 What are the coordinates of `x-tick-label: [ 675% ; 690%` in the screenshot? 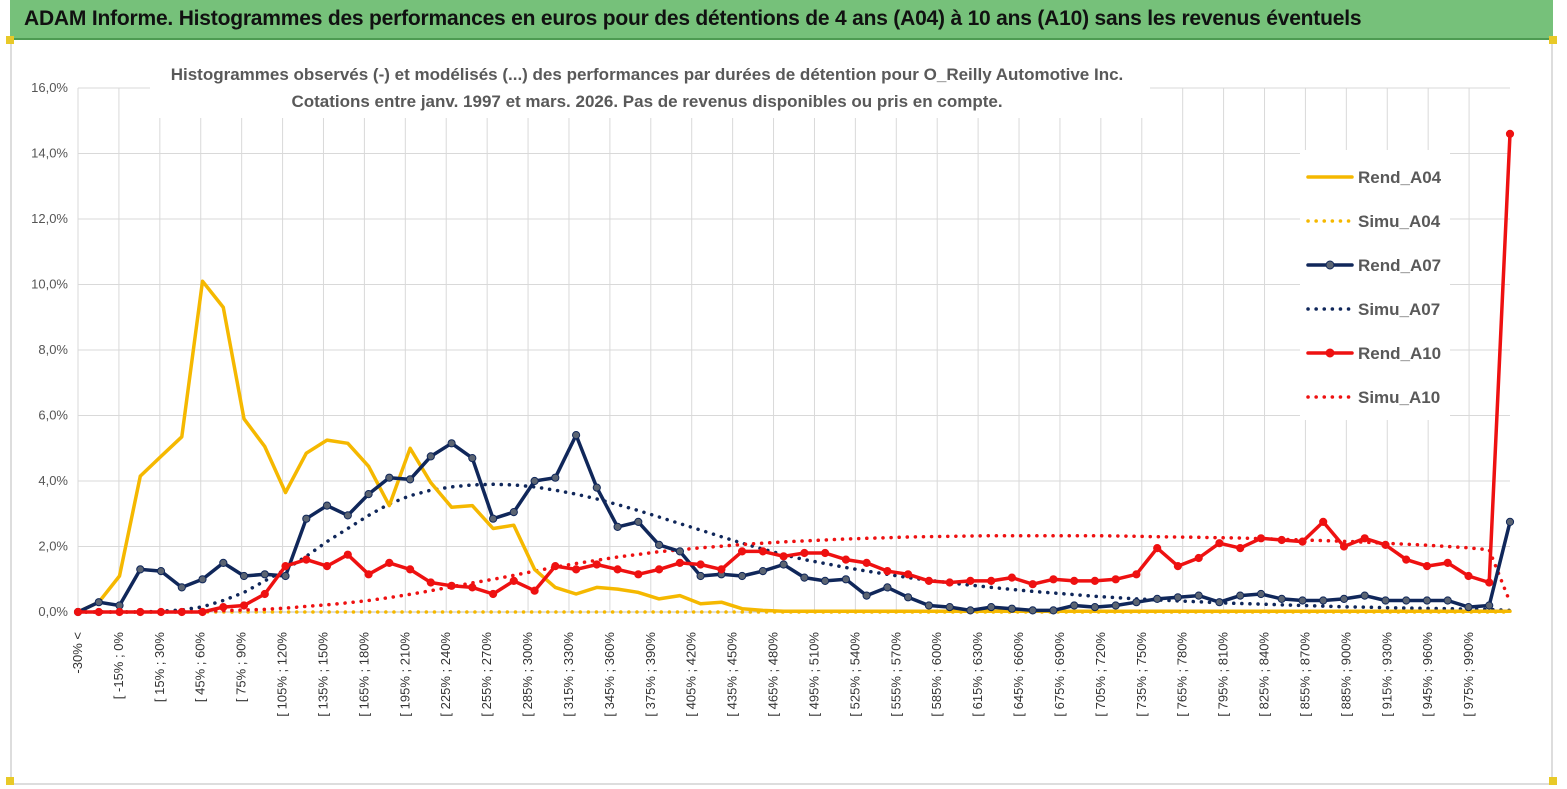 It's located at (1059, 674).